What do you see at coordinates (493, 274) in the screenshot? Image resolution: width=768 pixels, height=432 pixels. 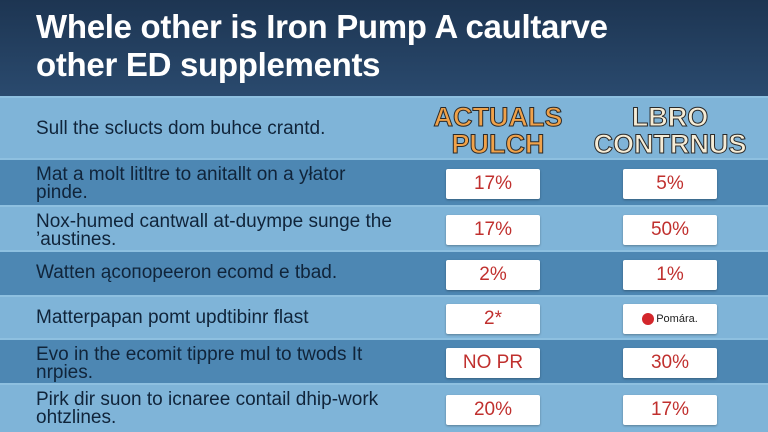 I see `value-cell: 2%` at bounding box center [493, 274].